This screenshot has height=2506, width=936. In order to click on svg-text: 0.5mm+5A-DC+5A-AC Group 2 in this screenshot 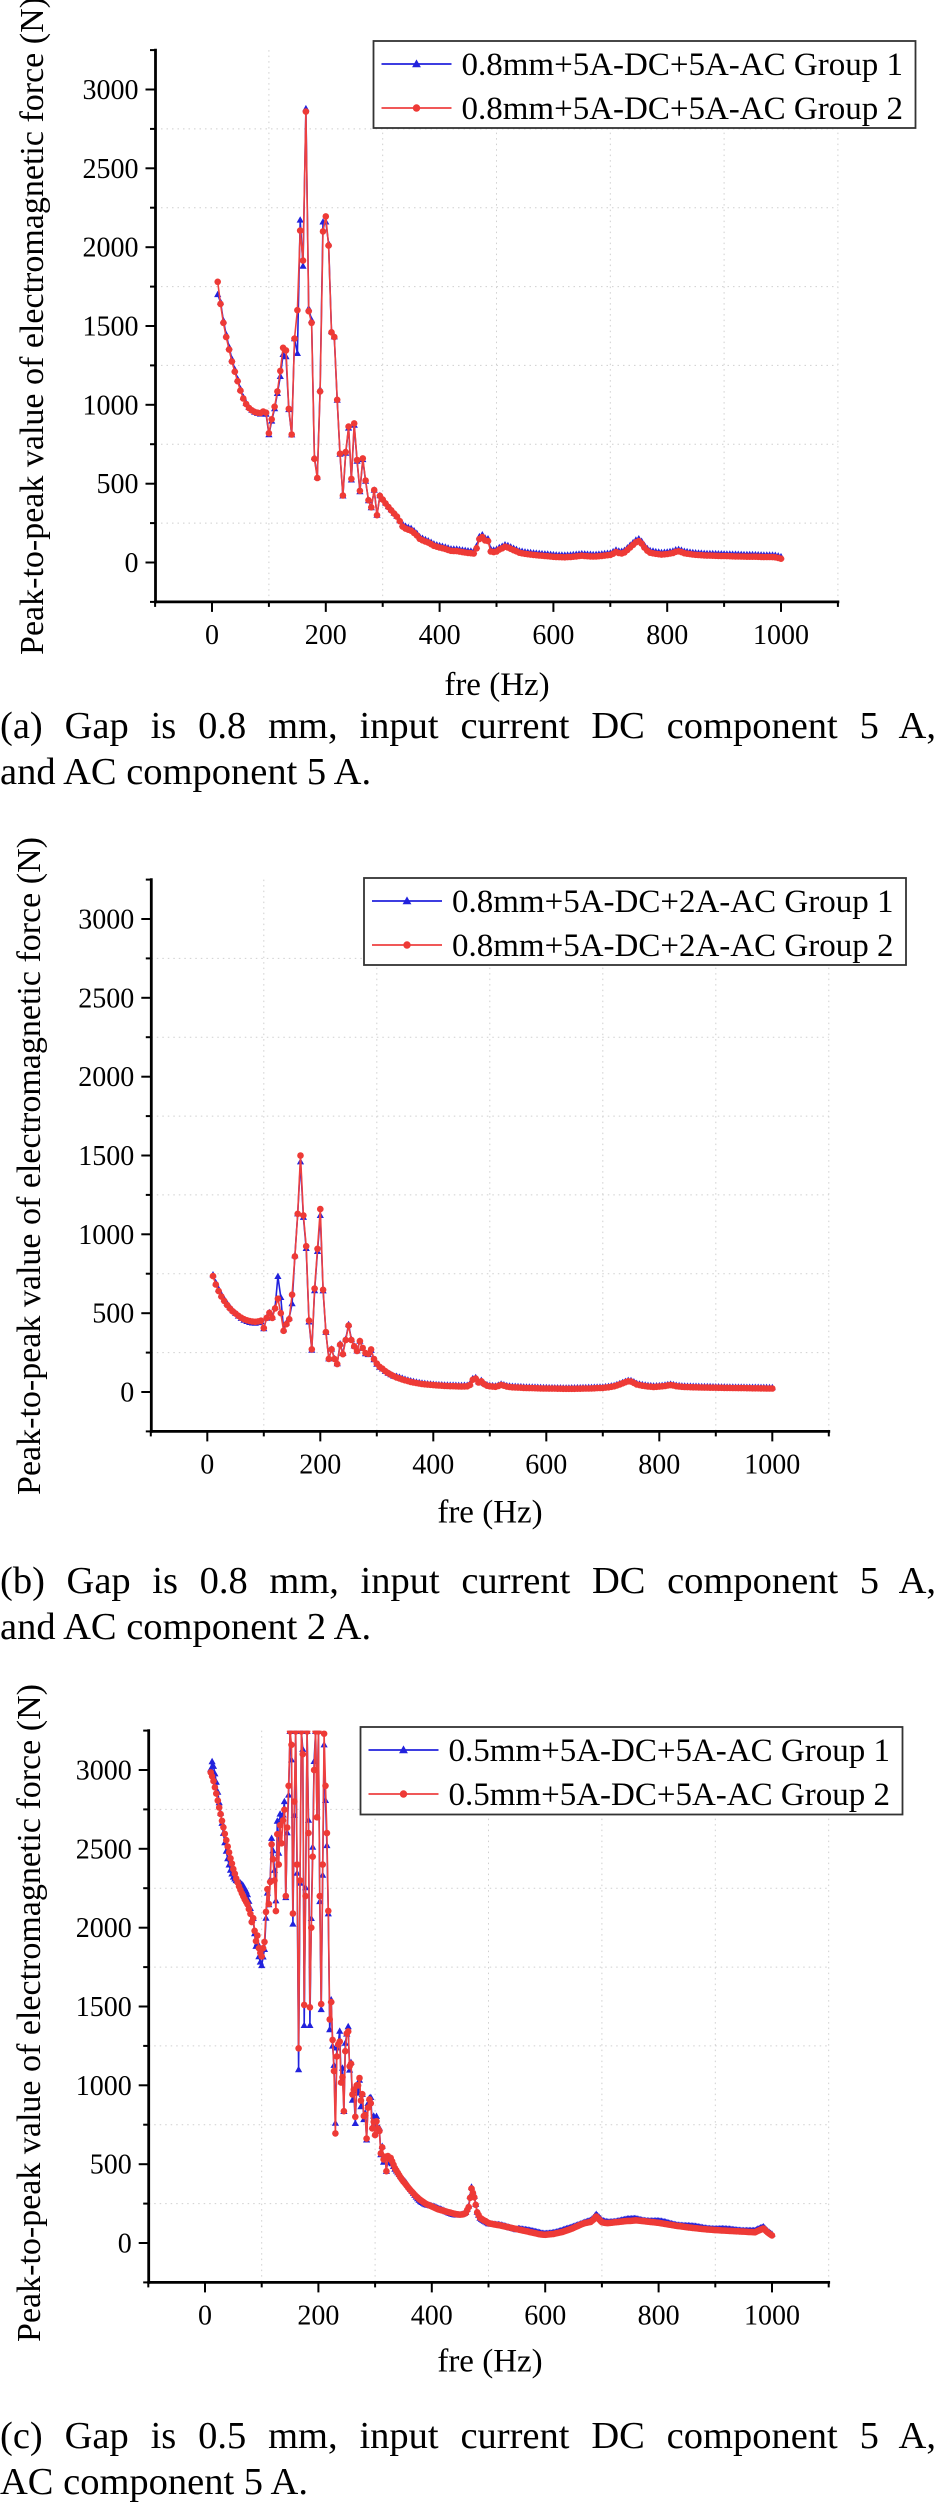, I will do `click(669, 1795)`.